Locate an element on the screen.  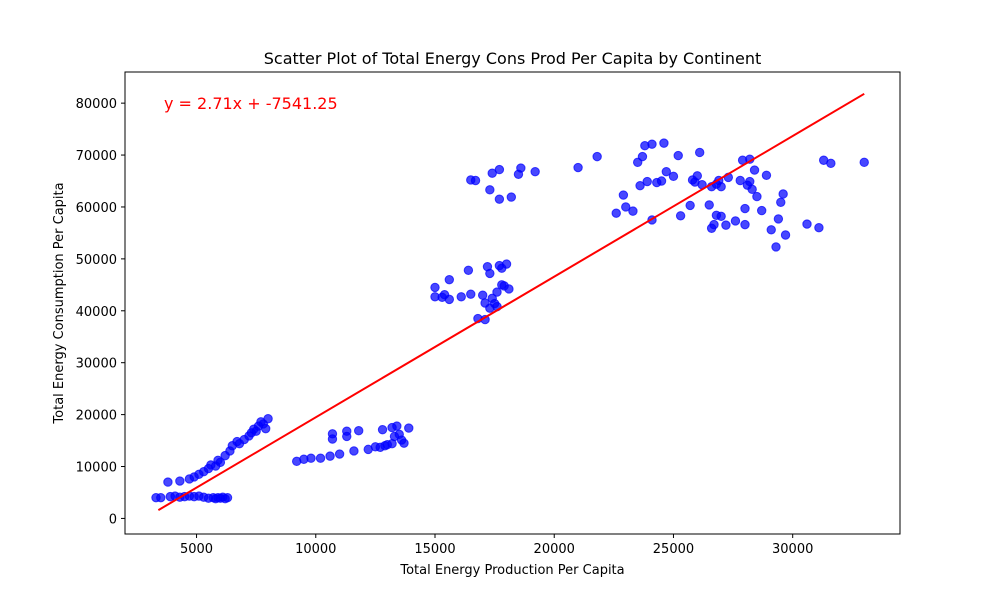
x-tick-label: 20000 is located at coordinates (554, 549).